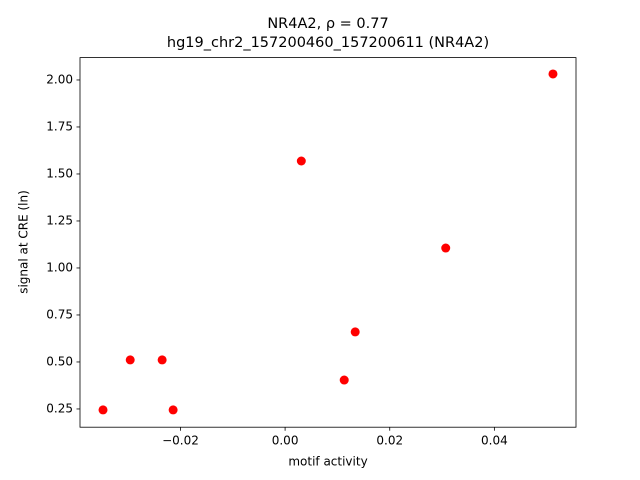 The width and height of the screenshot is (640, 480). Describe the element at coordinates (24, 242) in the screenshot. I see `y-axis-label: signal at CRE (ln)` at that location.